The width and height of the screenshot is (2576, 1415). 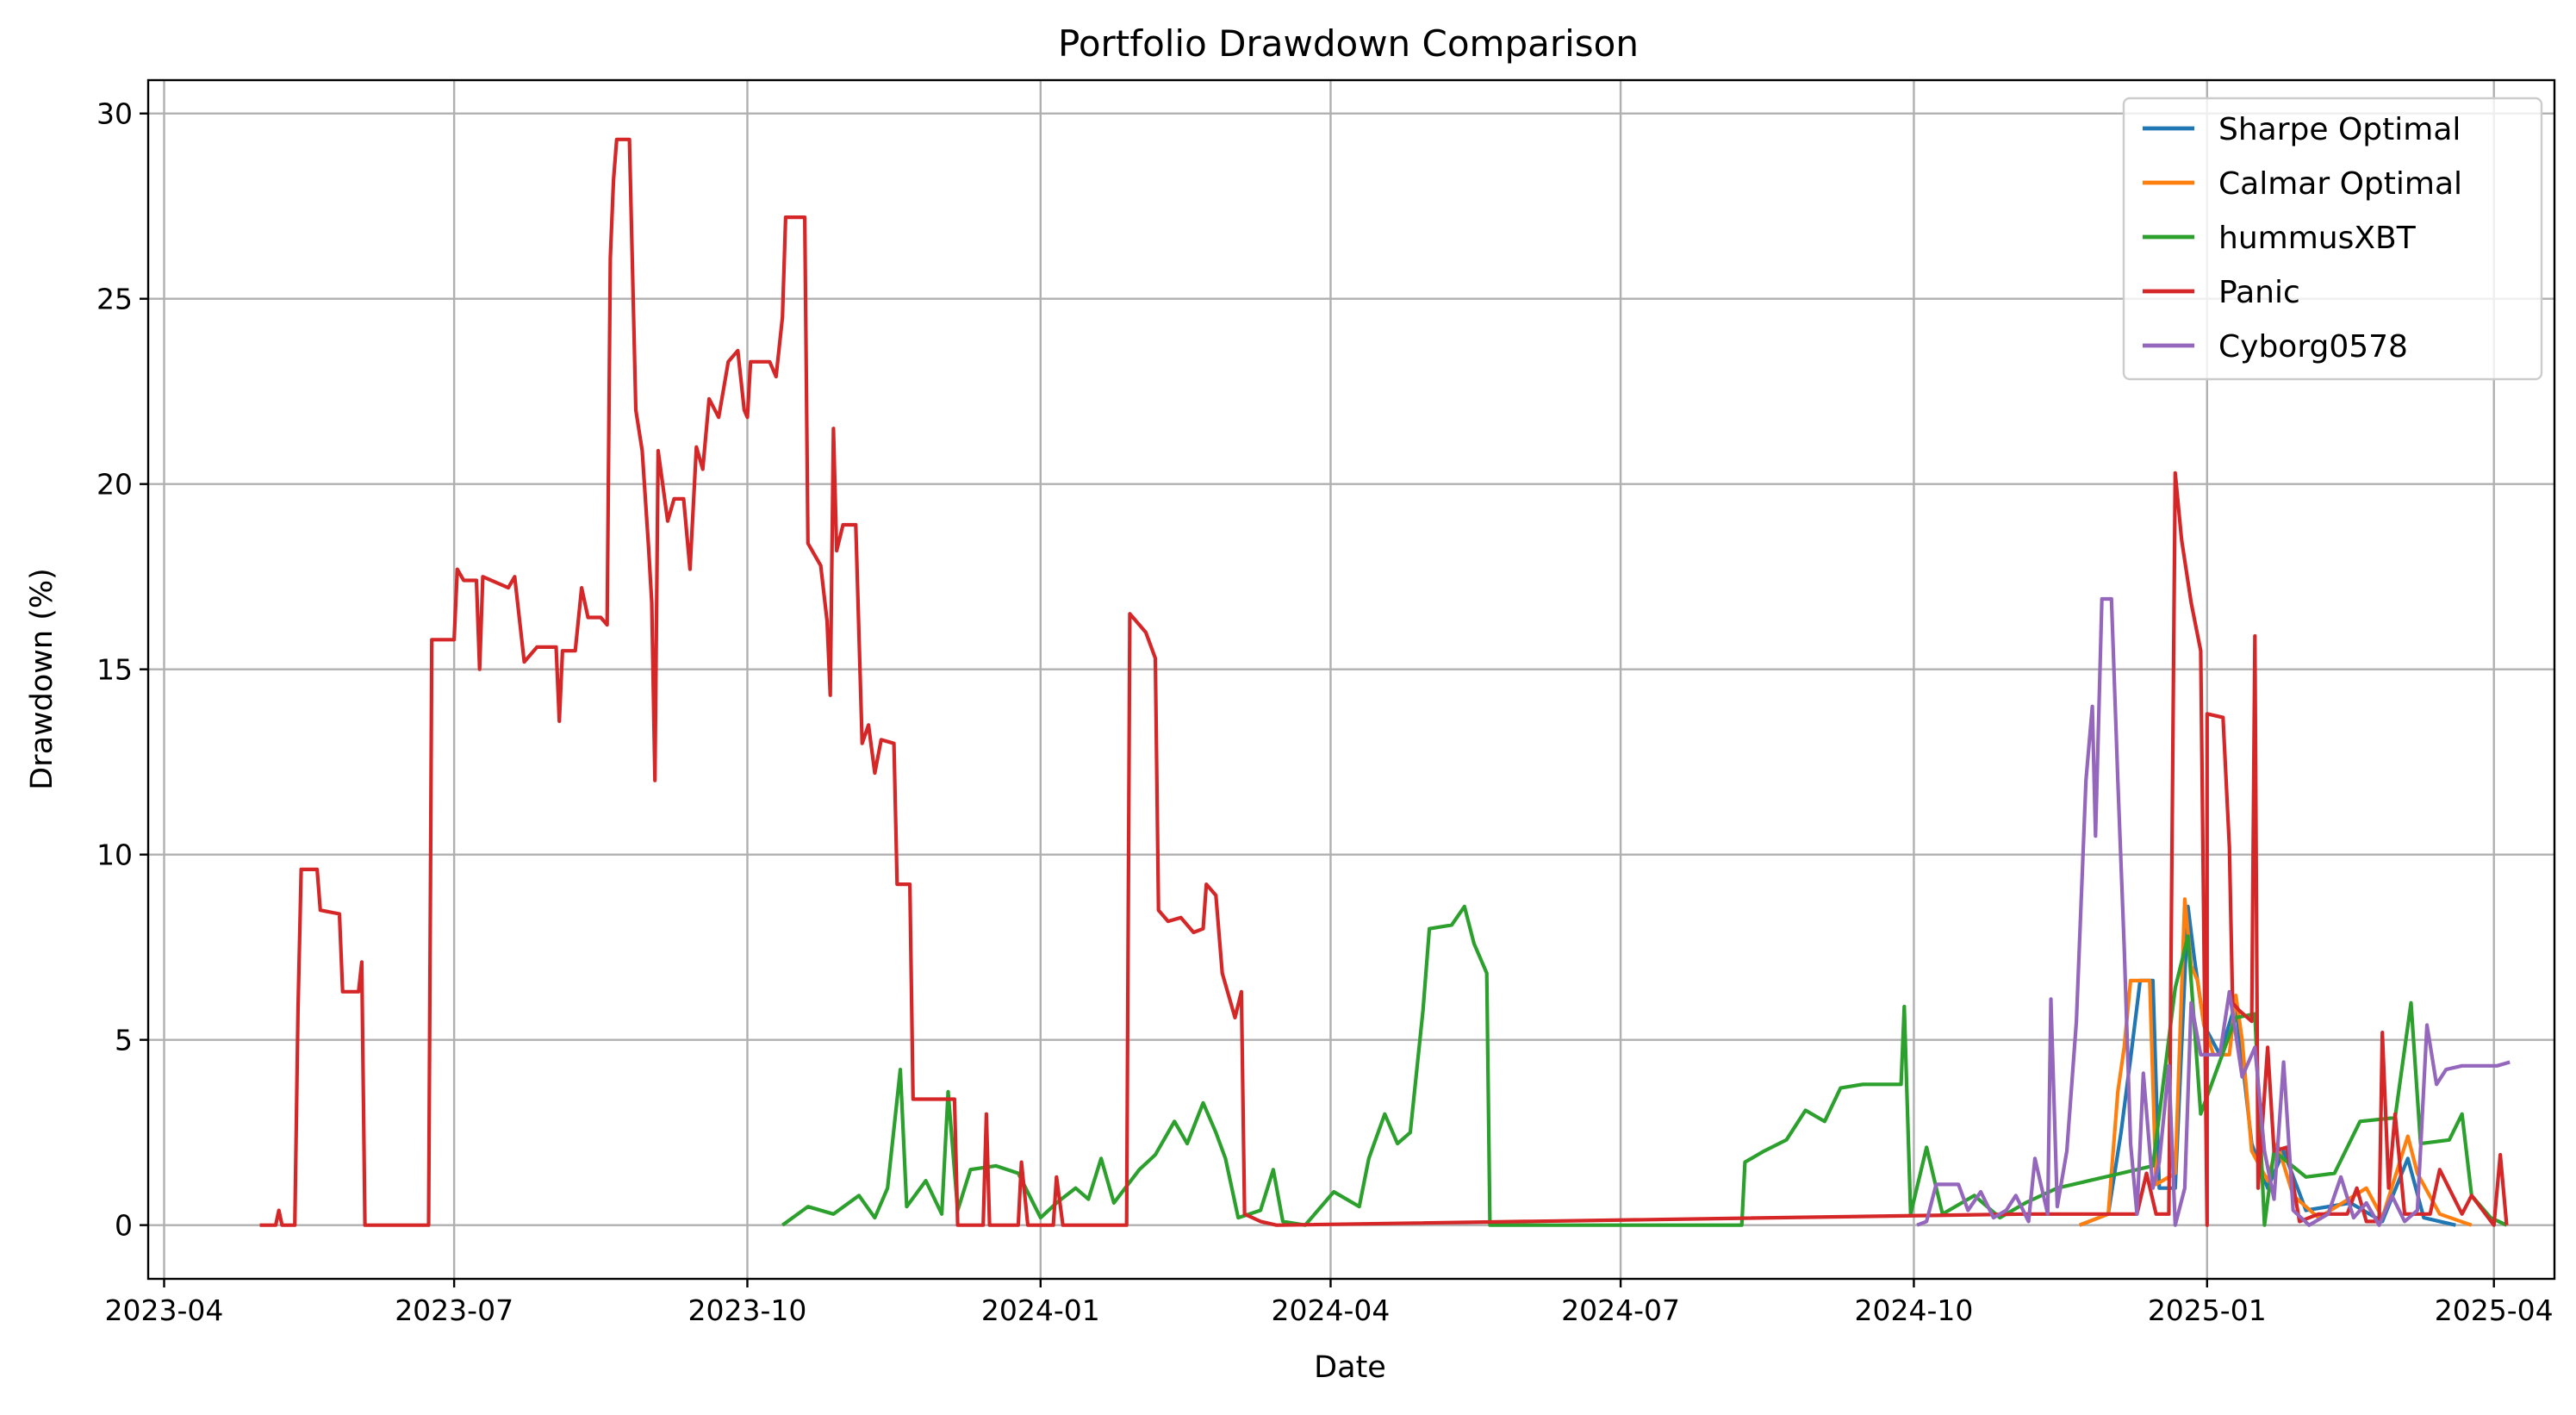 What do you see at coordinates (2268, 1065) in the screenshot?
I see `series-line-sharpe-optimal` at bounding box center [2268, 1065].